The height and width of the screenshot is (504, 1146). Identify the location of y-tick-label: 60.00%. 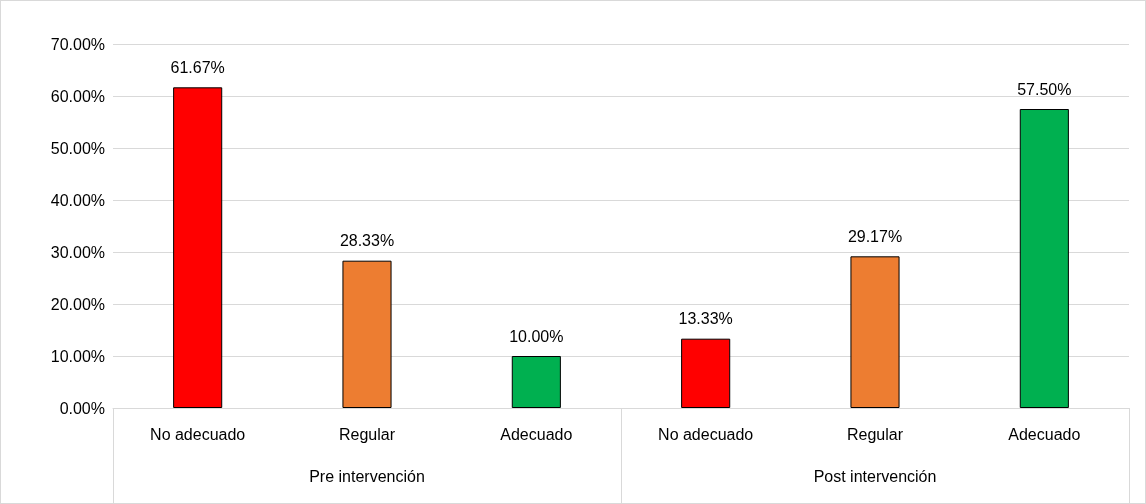
(77, 96).